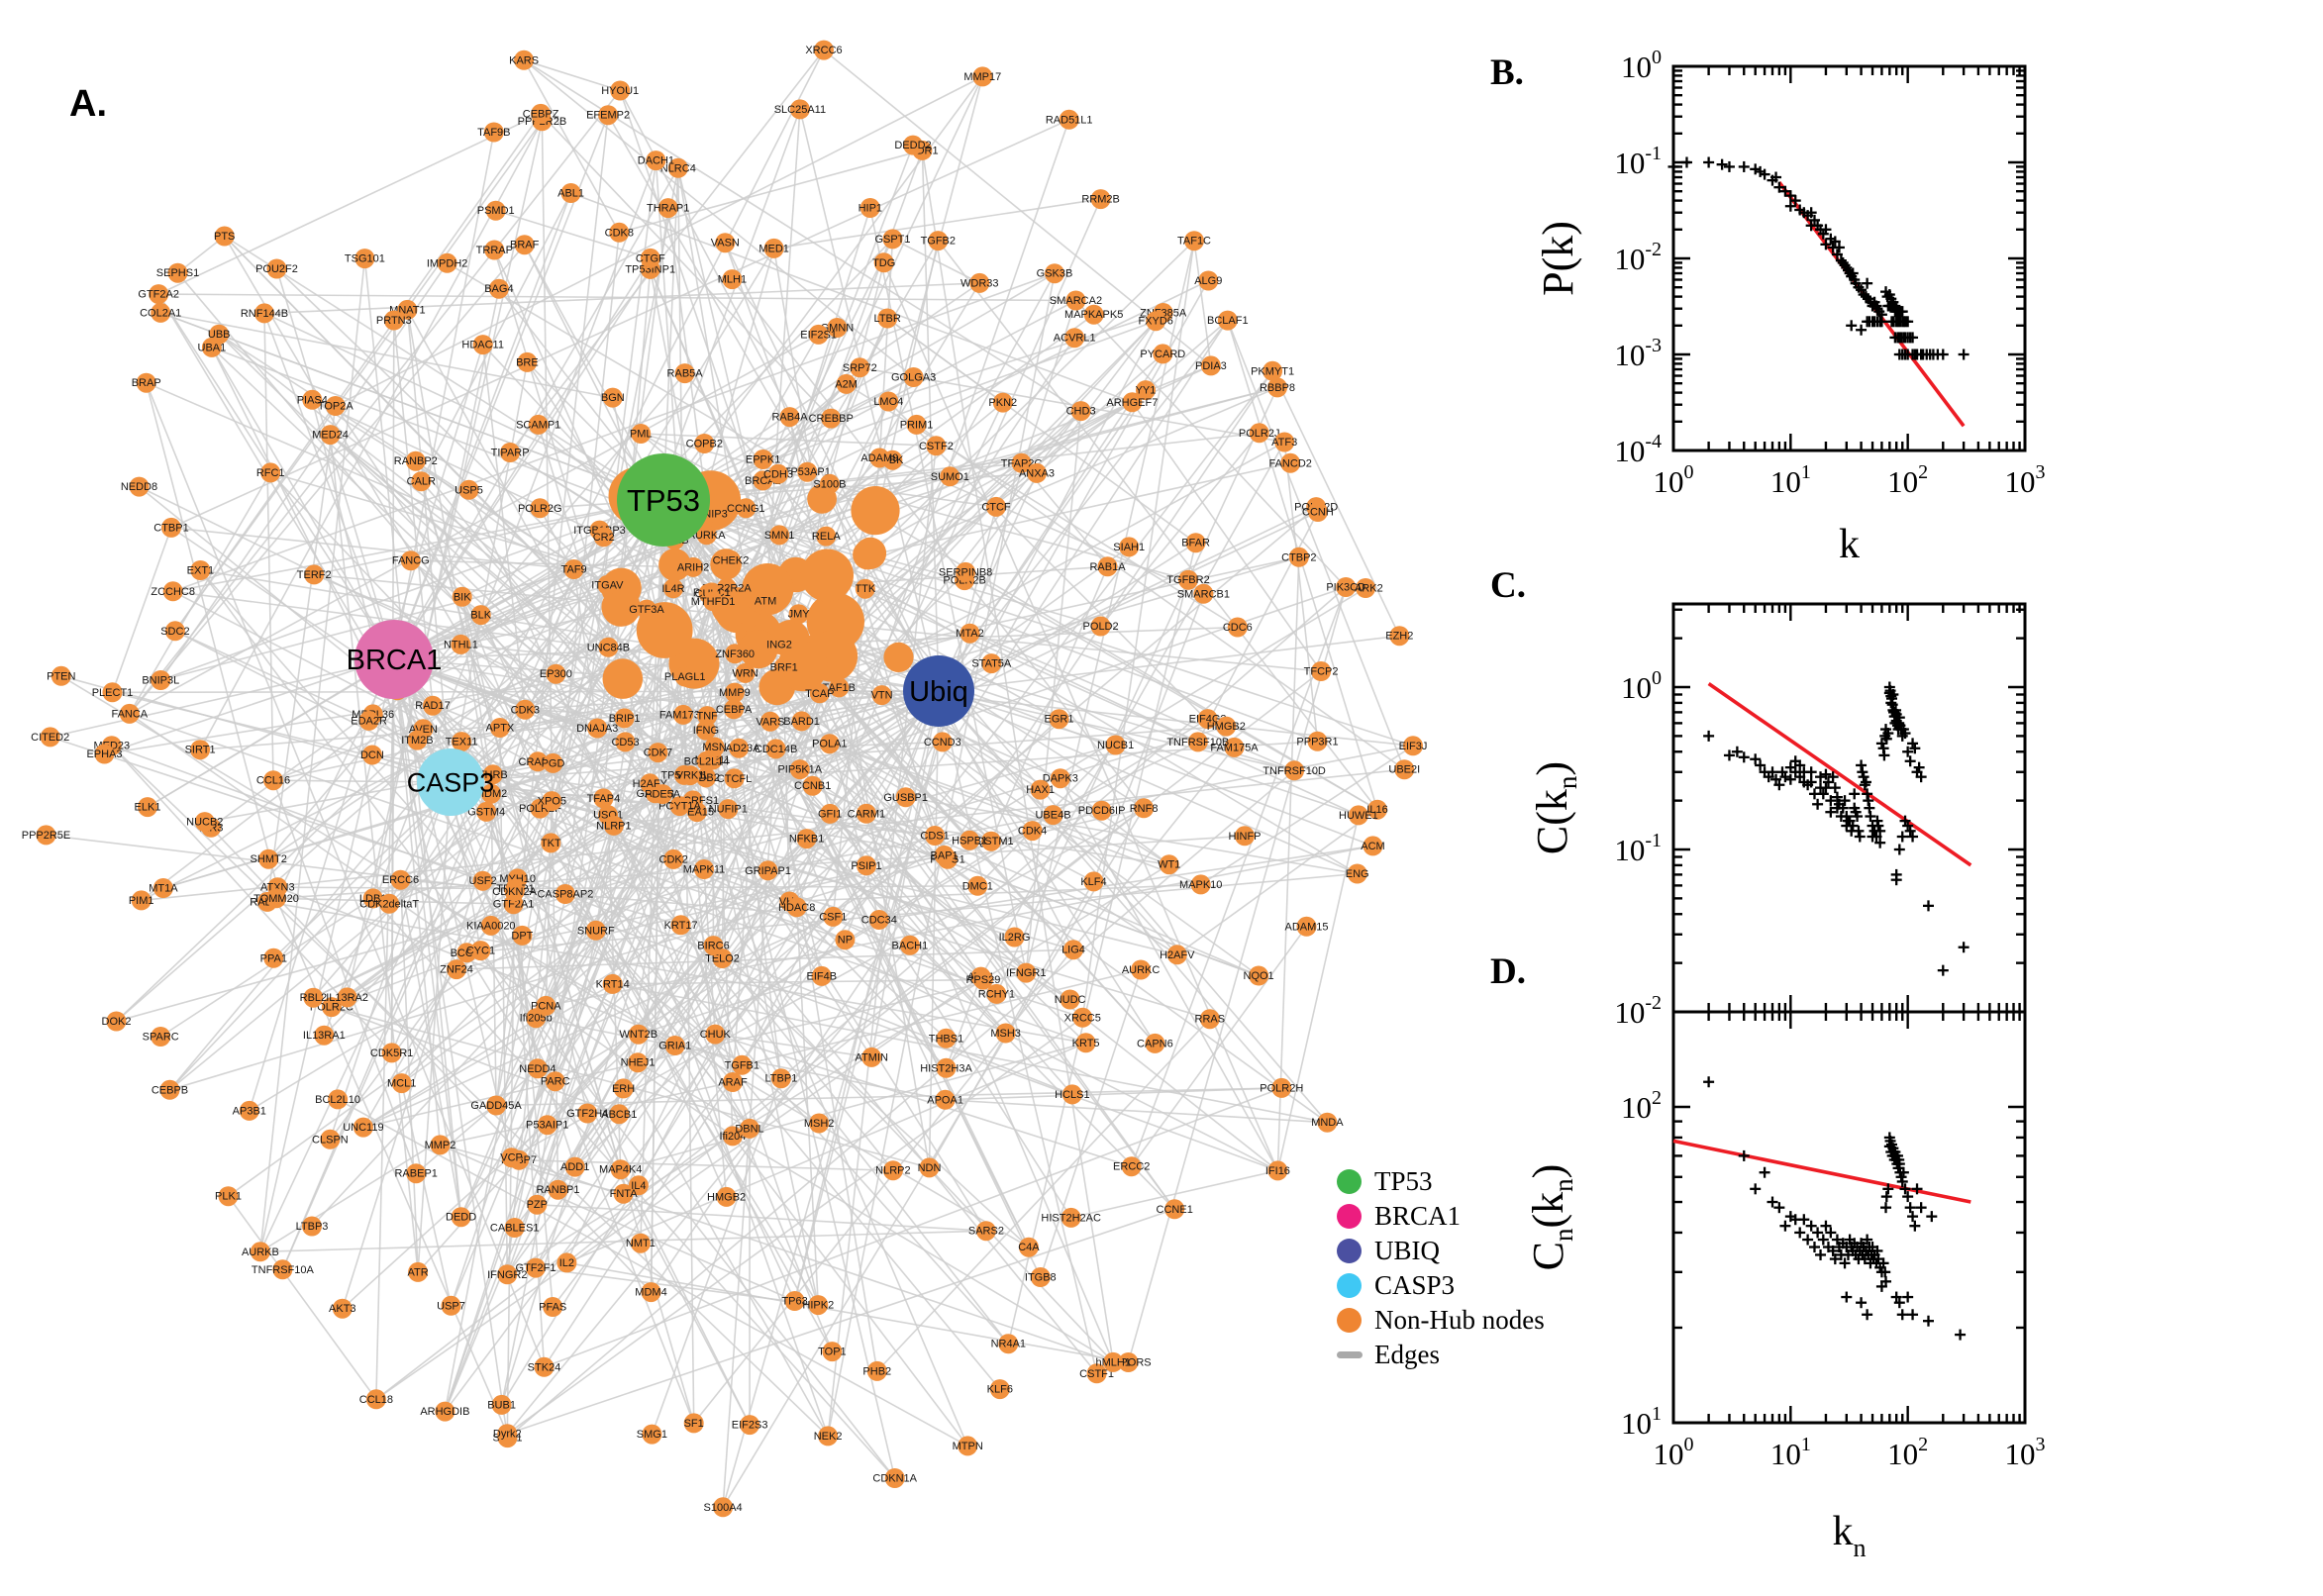 This screenshot has height=1596, width=2323. What do you see at coordinates (411, 560) in the screenshot?
I see `network-node: FANCG` at bounding box center [411, 560].